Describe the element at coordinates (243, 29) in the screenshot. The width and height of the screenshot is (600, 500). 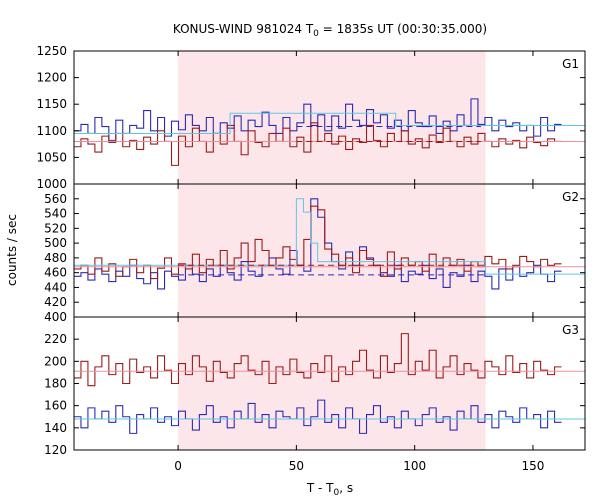
I see `chart-title-main: KONUS-WIND 981024 T` at that location.